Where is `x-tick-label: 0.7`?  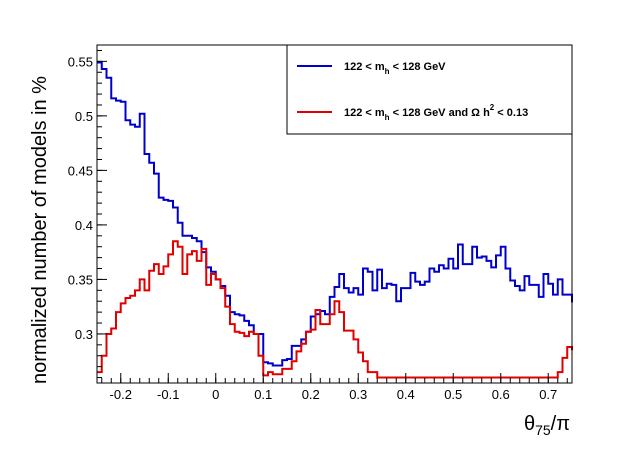 x-tick-label: 0.7 is located at coordinates (548, 394).